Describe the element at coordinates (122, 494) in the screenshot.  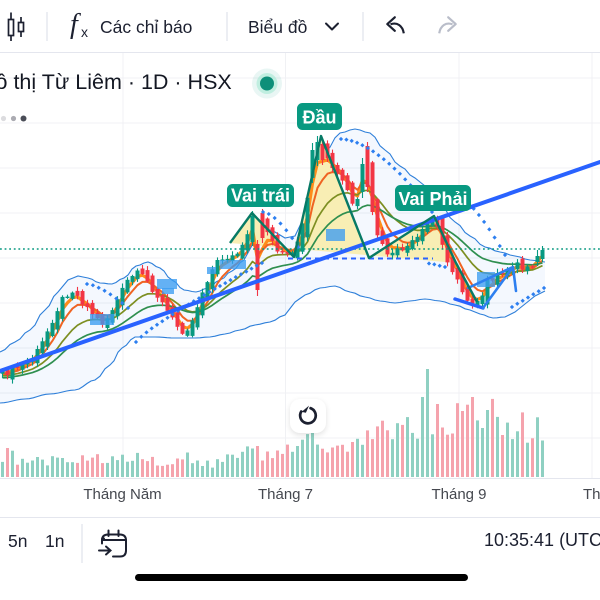
I see `svg-text: Tháng Năm` at that location.